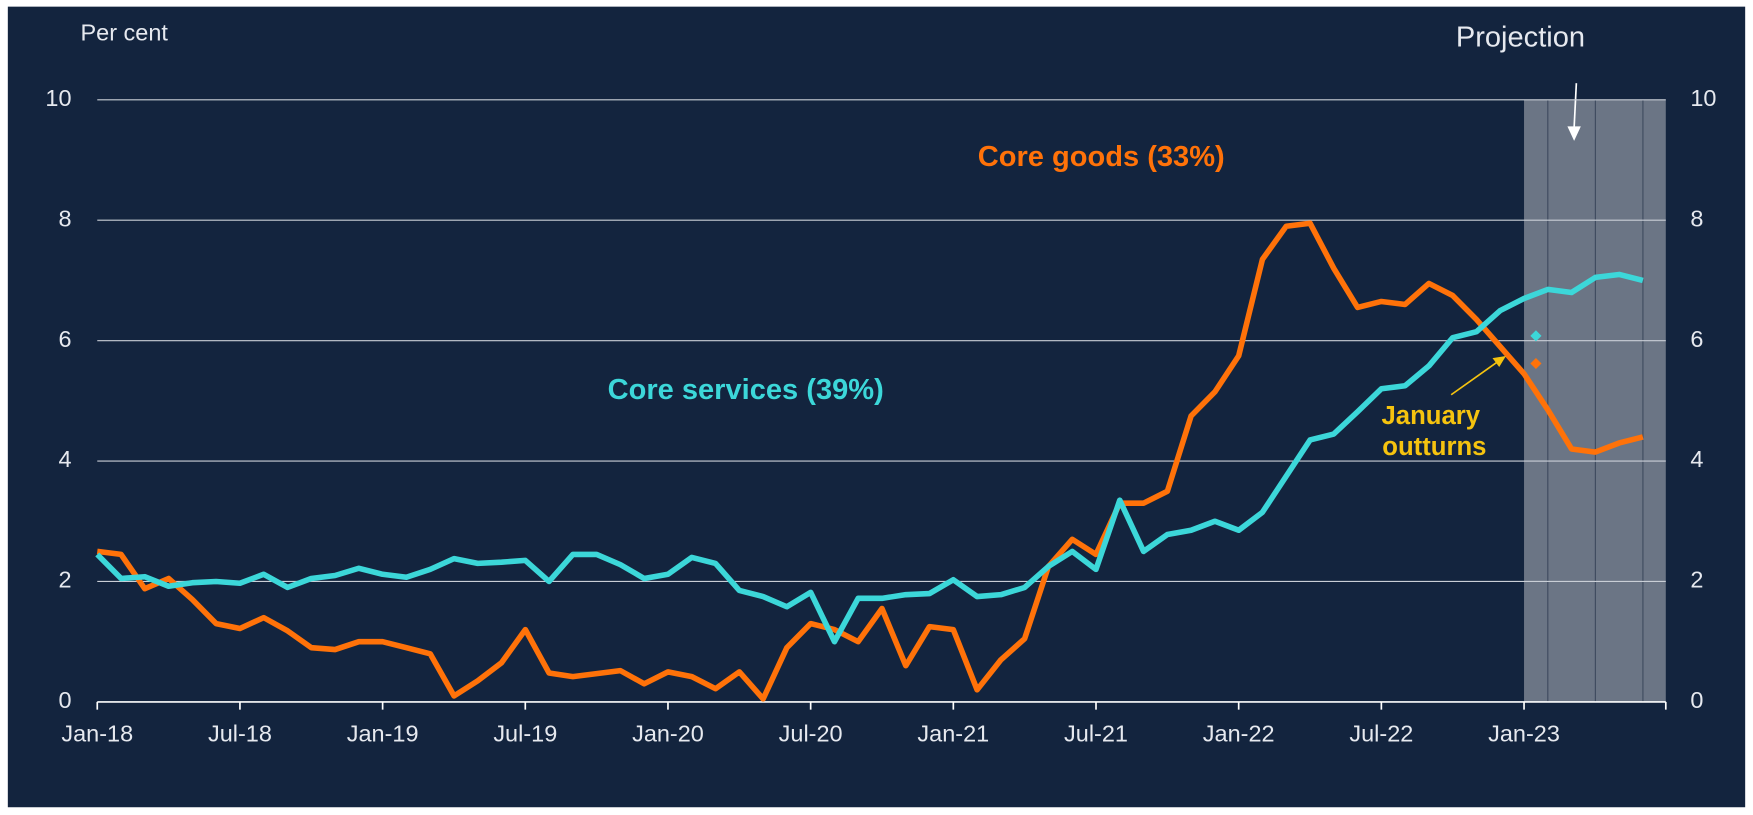 This screenshot has height=815, width=1753. I want to click on y-tick-label: 4, so click(64, 459).